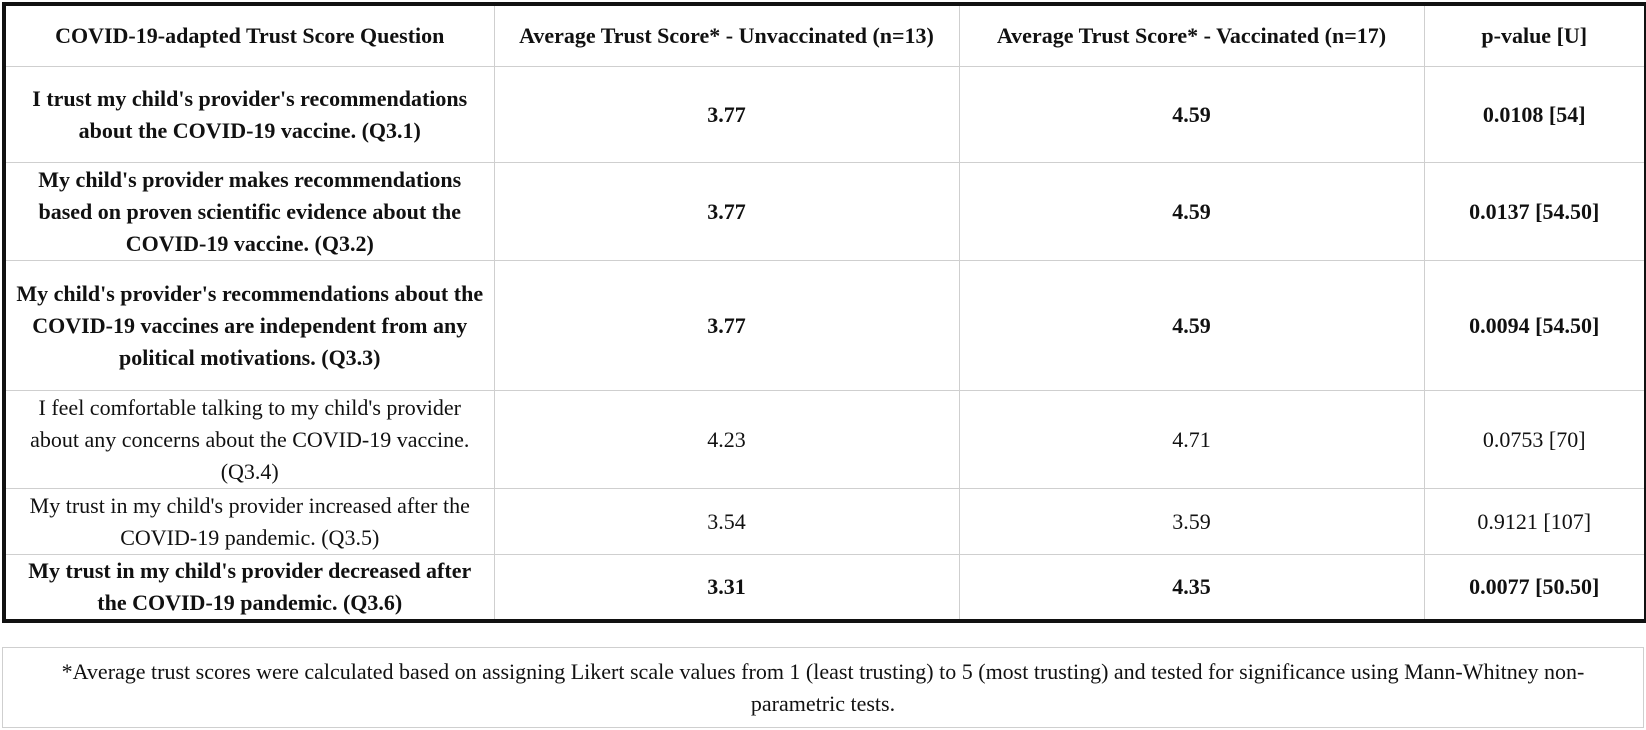 This screenshot has width=1646, height=730. I want to click on header-p-value: p-value [U], so click(1534, 35).